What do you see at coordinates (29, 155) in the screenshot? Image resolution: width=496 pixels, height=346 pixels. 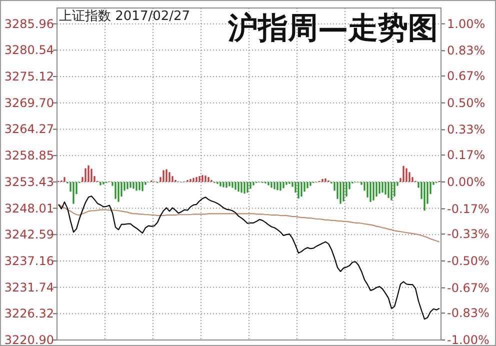 I see `y-tick-label: 3258.85` at bounding box center [29, 155].